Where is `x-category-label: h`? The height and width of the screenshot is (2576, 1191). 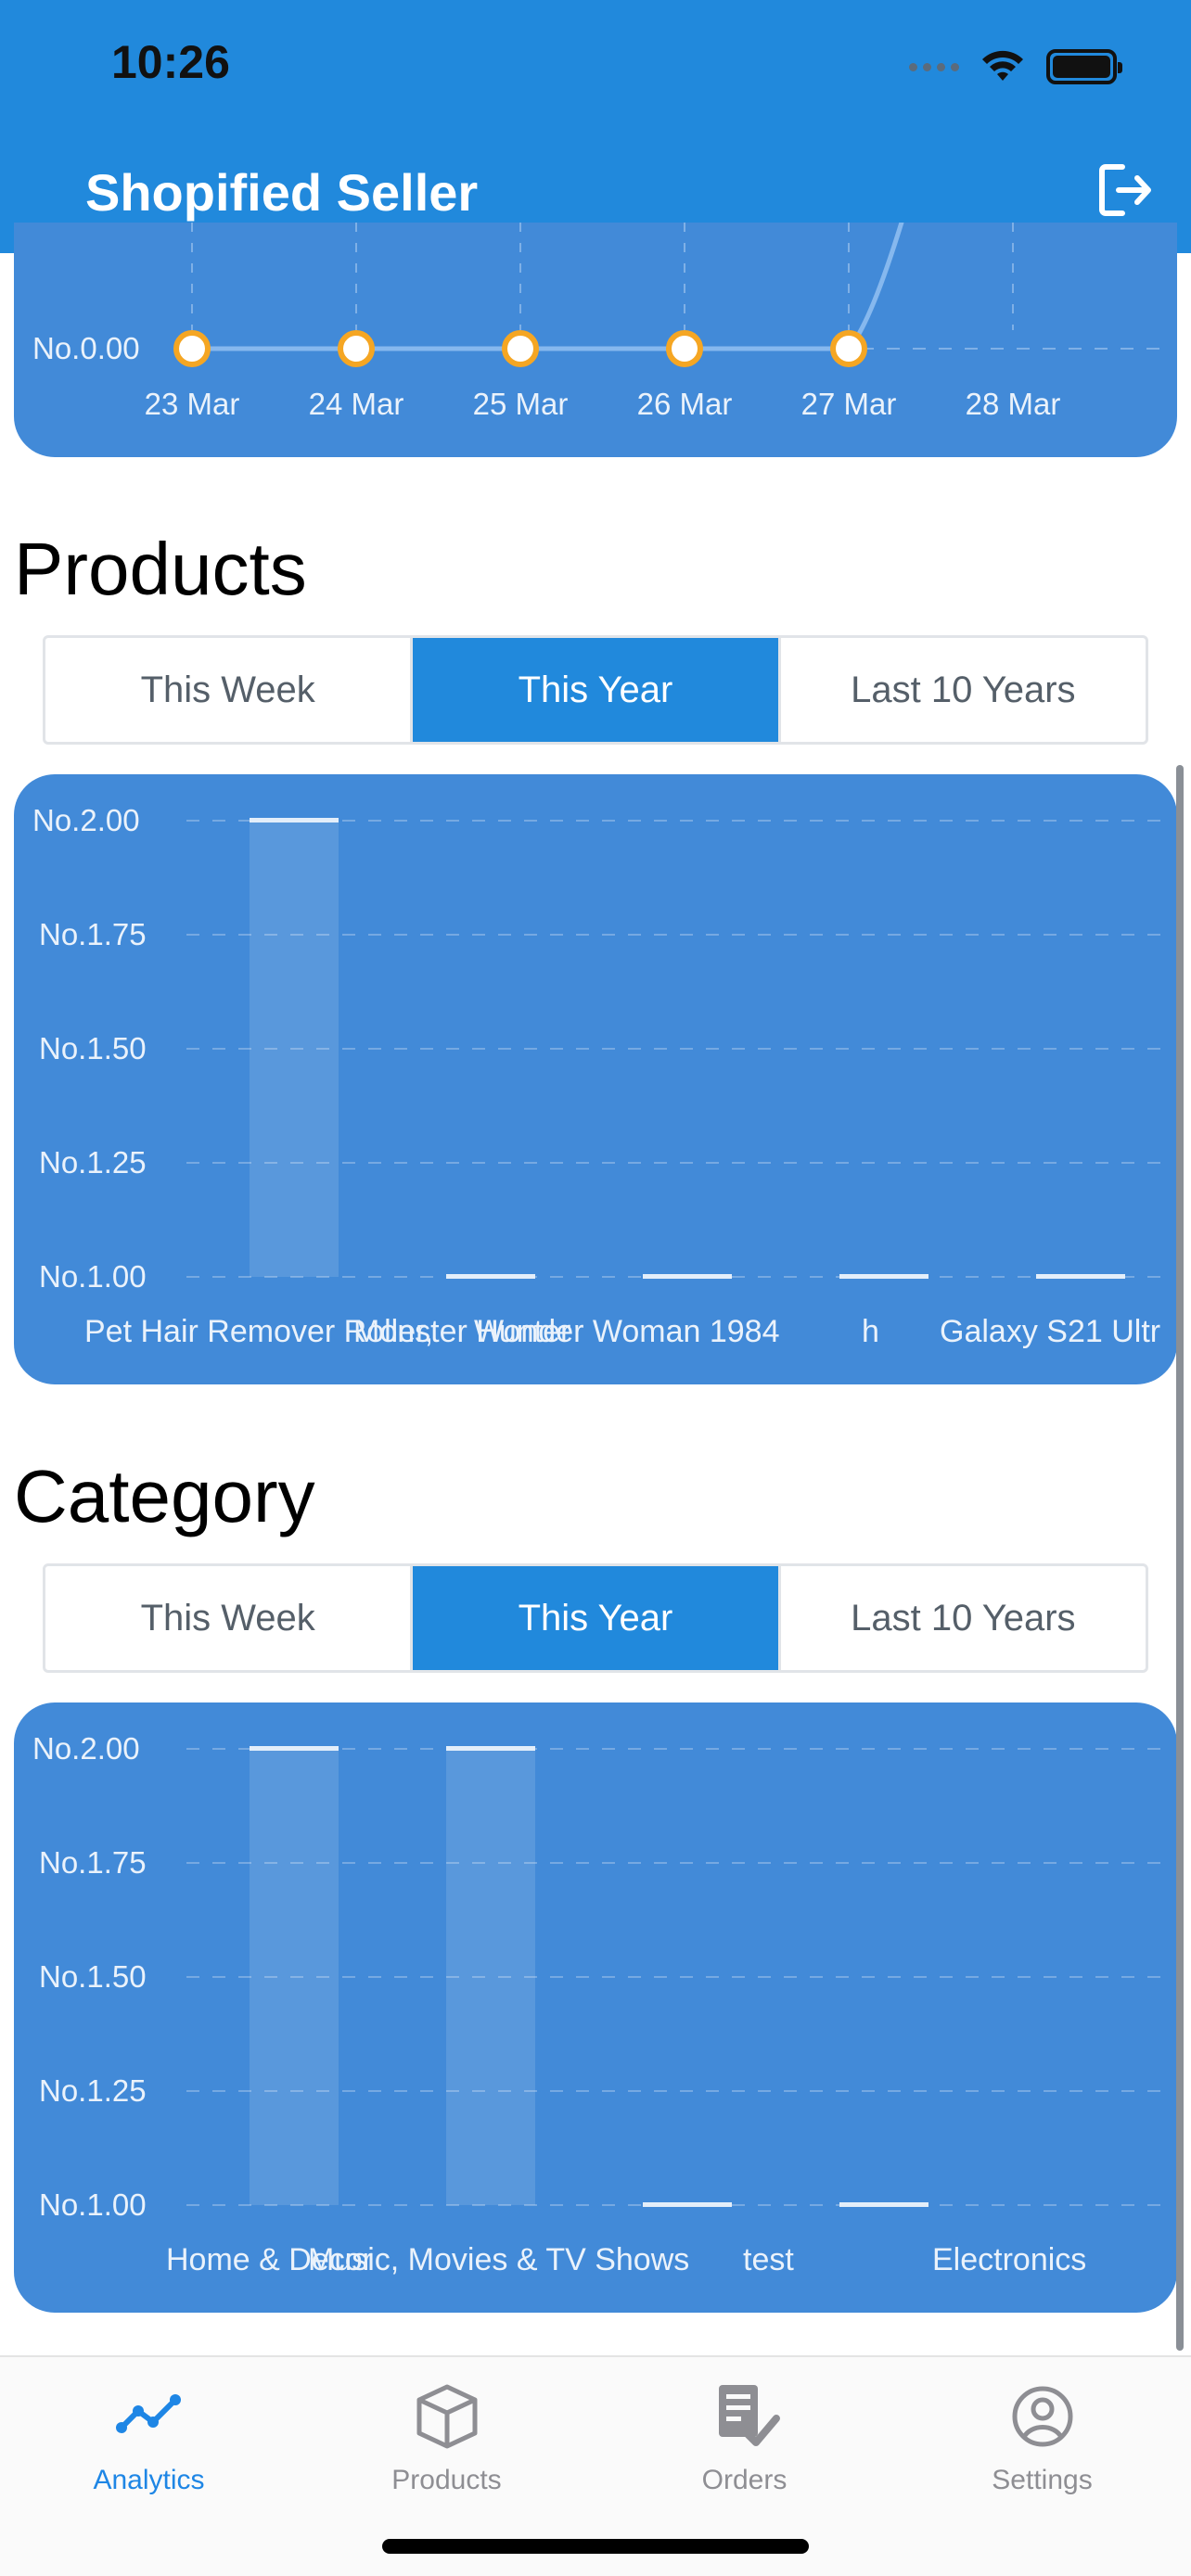 x-category-label: h is located at coordinates (870, 1331).